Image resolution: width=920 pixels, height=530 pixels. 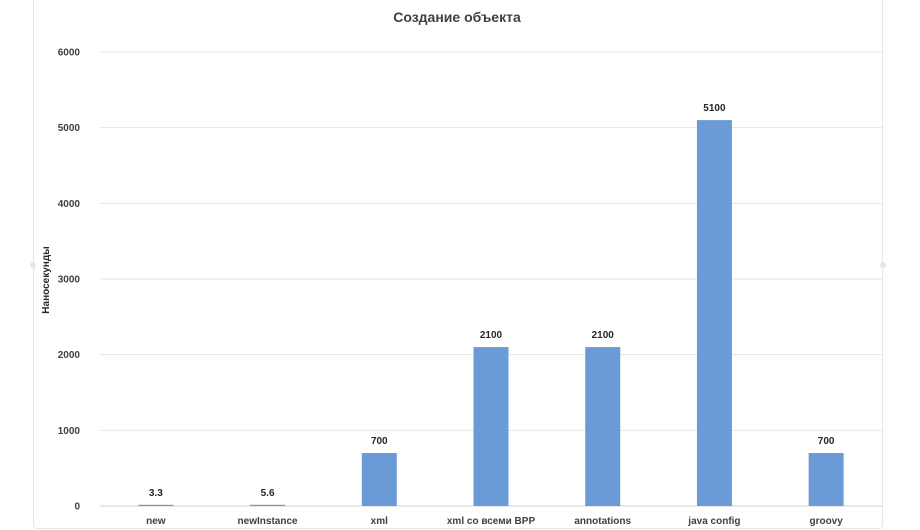 I want to click on frame-handle-right, so click(x=883, y=265).